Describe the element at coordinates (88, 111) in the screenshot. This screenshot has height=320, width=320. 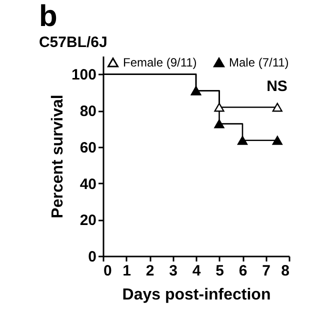
I see `y-tick-label: 80` at that location.